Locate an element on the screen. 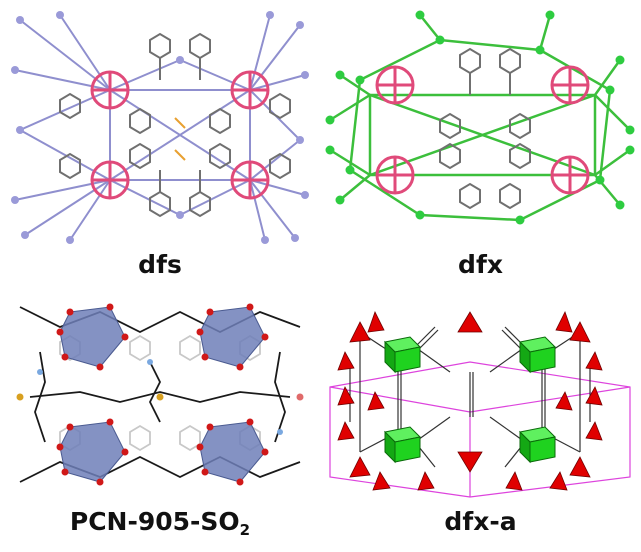 This screenshot has width=641, height=552. caption-dfx-a-text: dfx-a is located at coordinates (480, 521).